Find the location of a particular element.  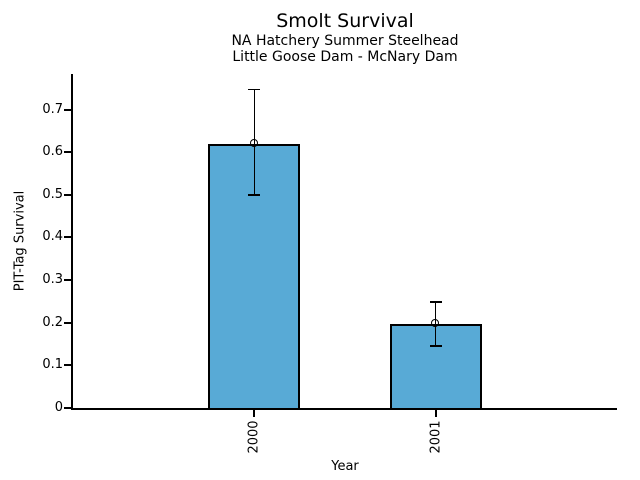

y-tick-label: 0.1 is located at coordinates (52, 365).